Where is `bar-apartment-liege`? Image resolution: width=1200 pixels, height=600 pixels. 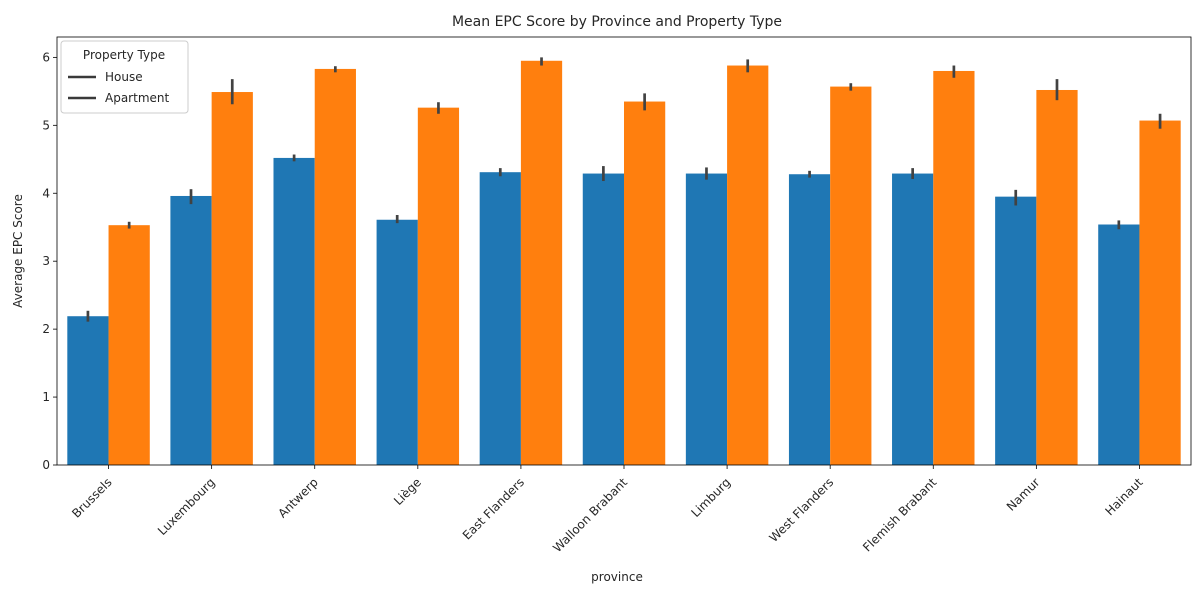
bar-apartment-liege is located at coordinates (438, 286).